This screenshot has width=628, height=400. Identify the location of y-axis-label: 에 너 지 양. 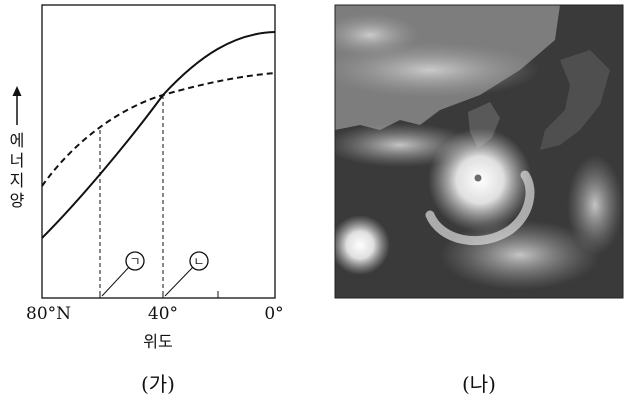
(17, 148).